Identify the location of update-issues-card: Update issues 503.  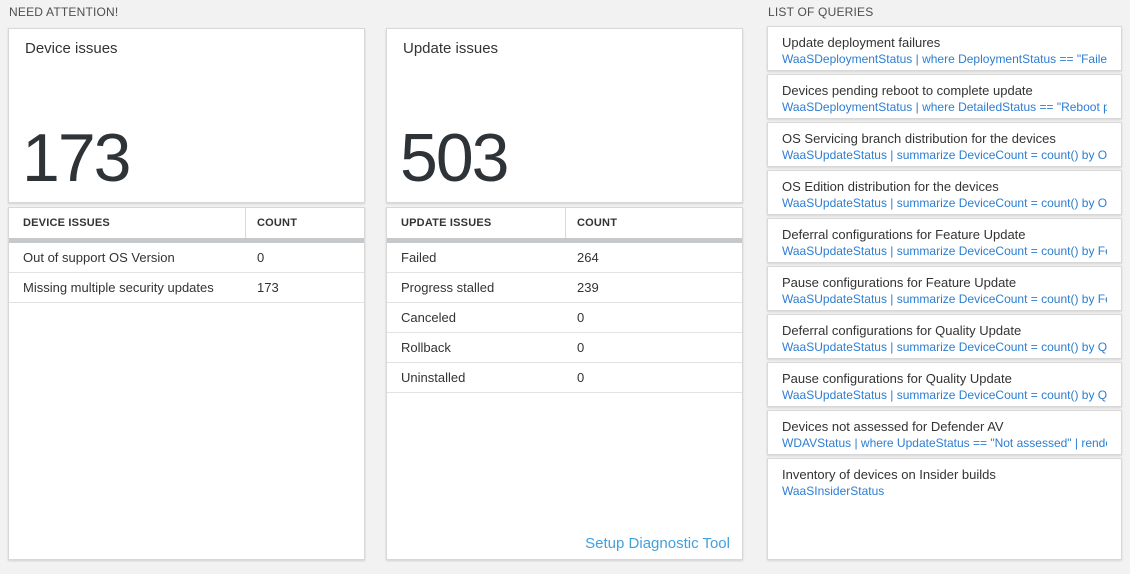
(564, 115).